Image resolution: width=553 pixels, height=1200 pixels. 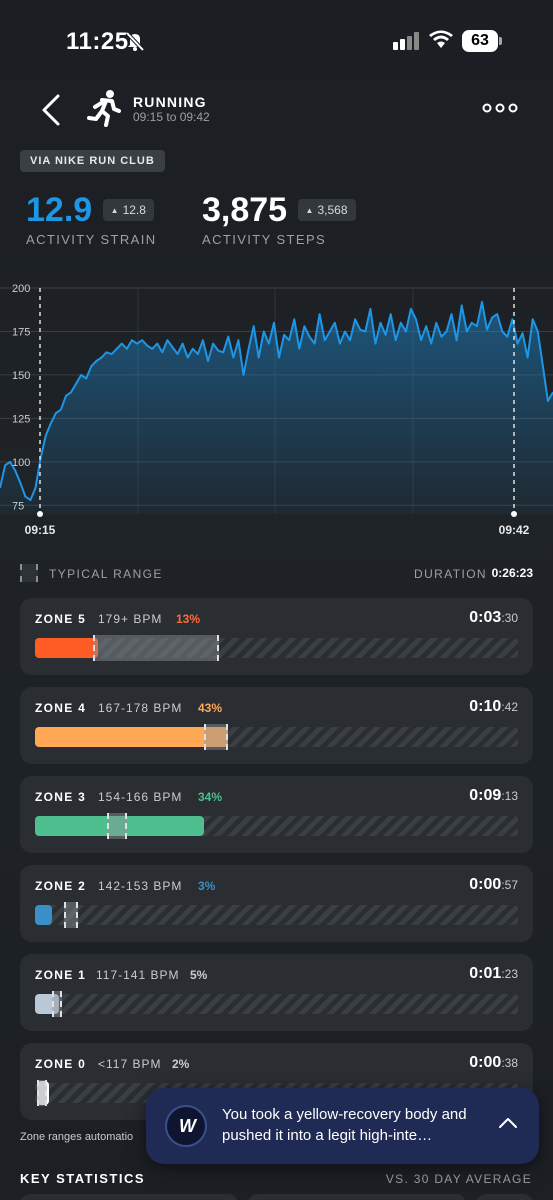 I want to click on zone-name: ZONE 5, so click(x=61, y=619).